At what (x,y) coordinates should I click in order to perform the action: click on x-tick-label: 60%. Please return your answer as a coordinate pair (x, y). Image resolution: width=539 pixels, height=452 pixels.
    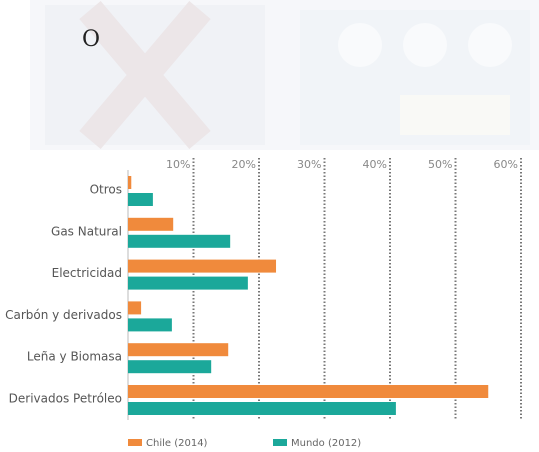
    Looking at the image, I should click on (506, 164).